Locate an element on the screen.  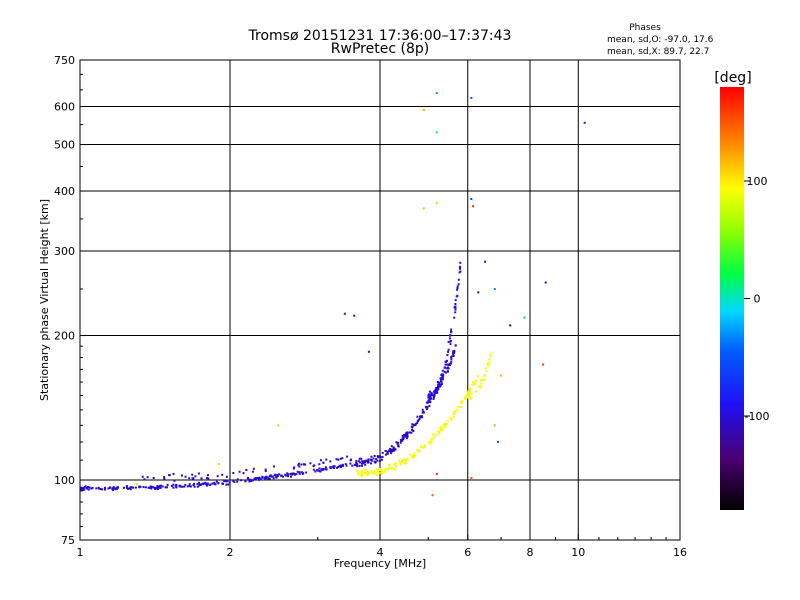
y-tick-label: 500 is located at coordinates (64, 145).